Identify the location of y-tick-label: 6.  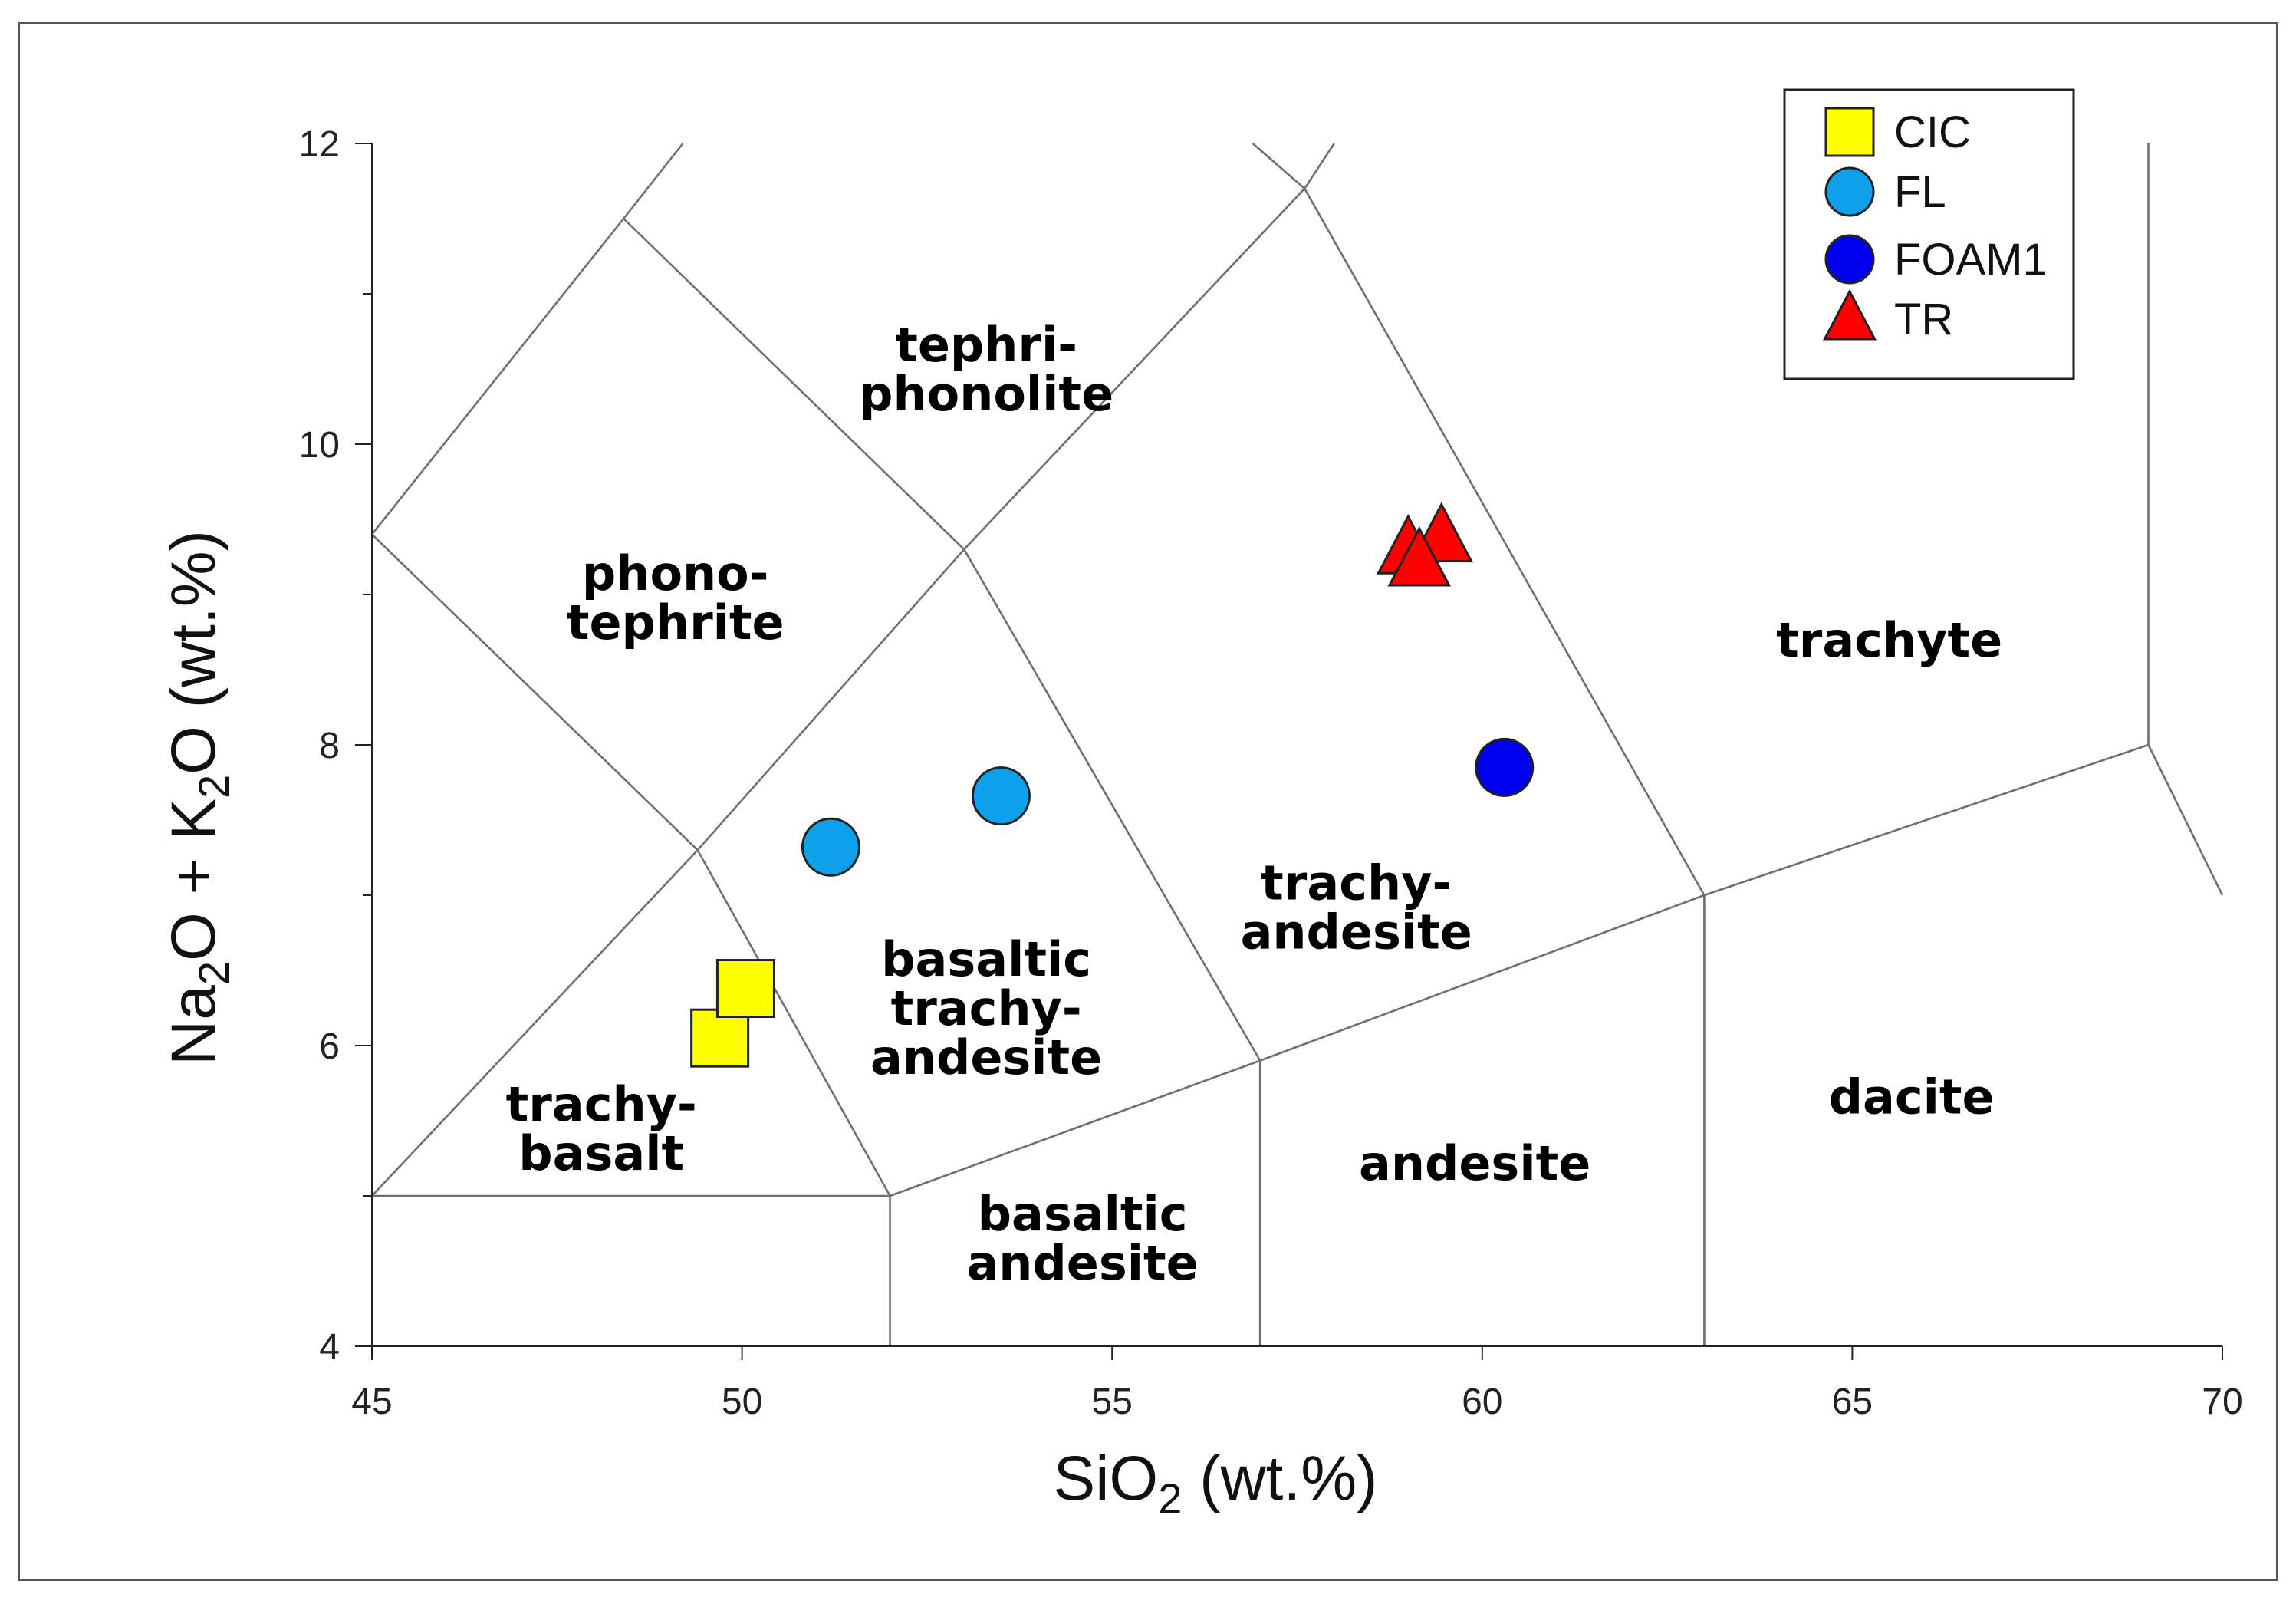
(329, 1046).